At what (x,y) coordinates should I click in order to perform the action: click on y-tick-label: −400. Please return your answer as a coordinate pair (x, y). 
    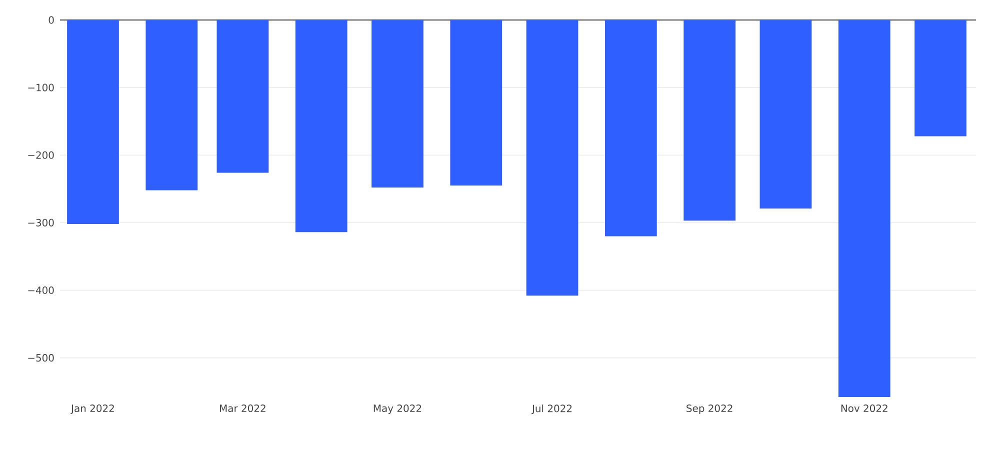
    Looking at the image, I should click on (41, 290).